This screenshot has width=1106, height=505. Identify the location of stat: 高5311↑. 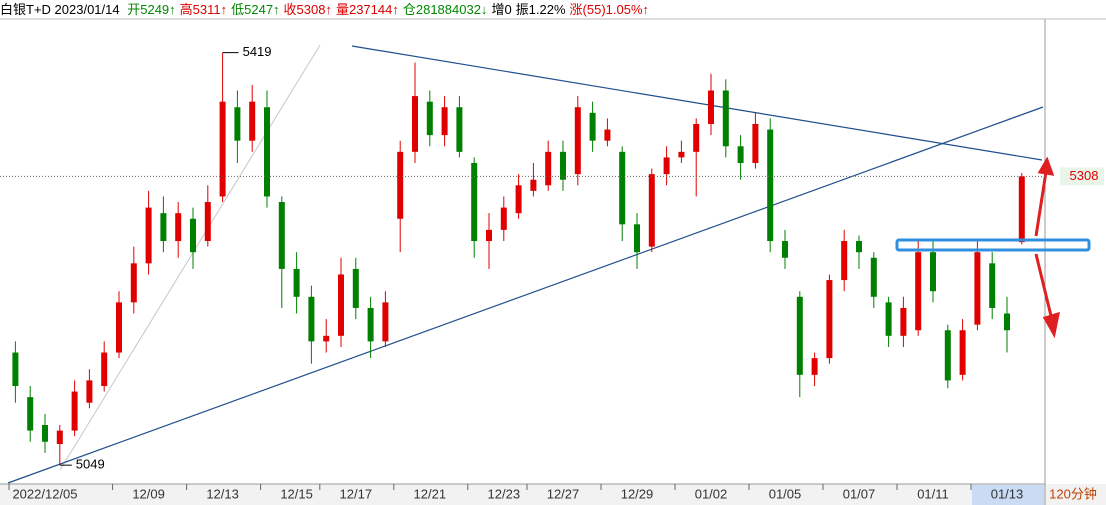
(203, 9).